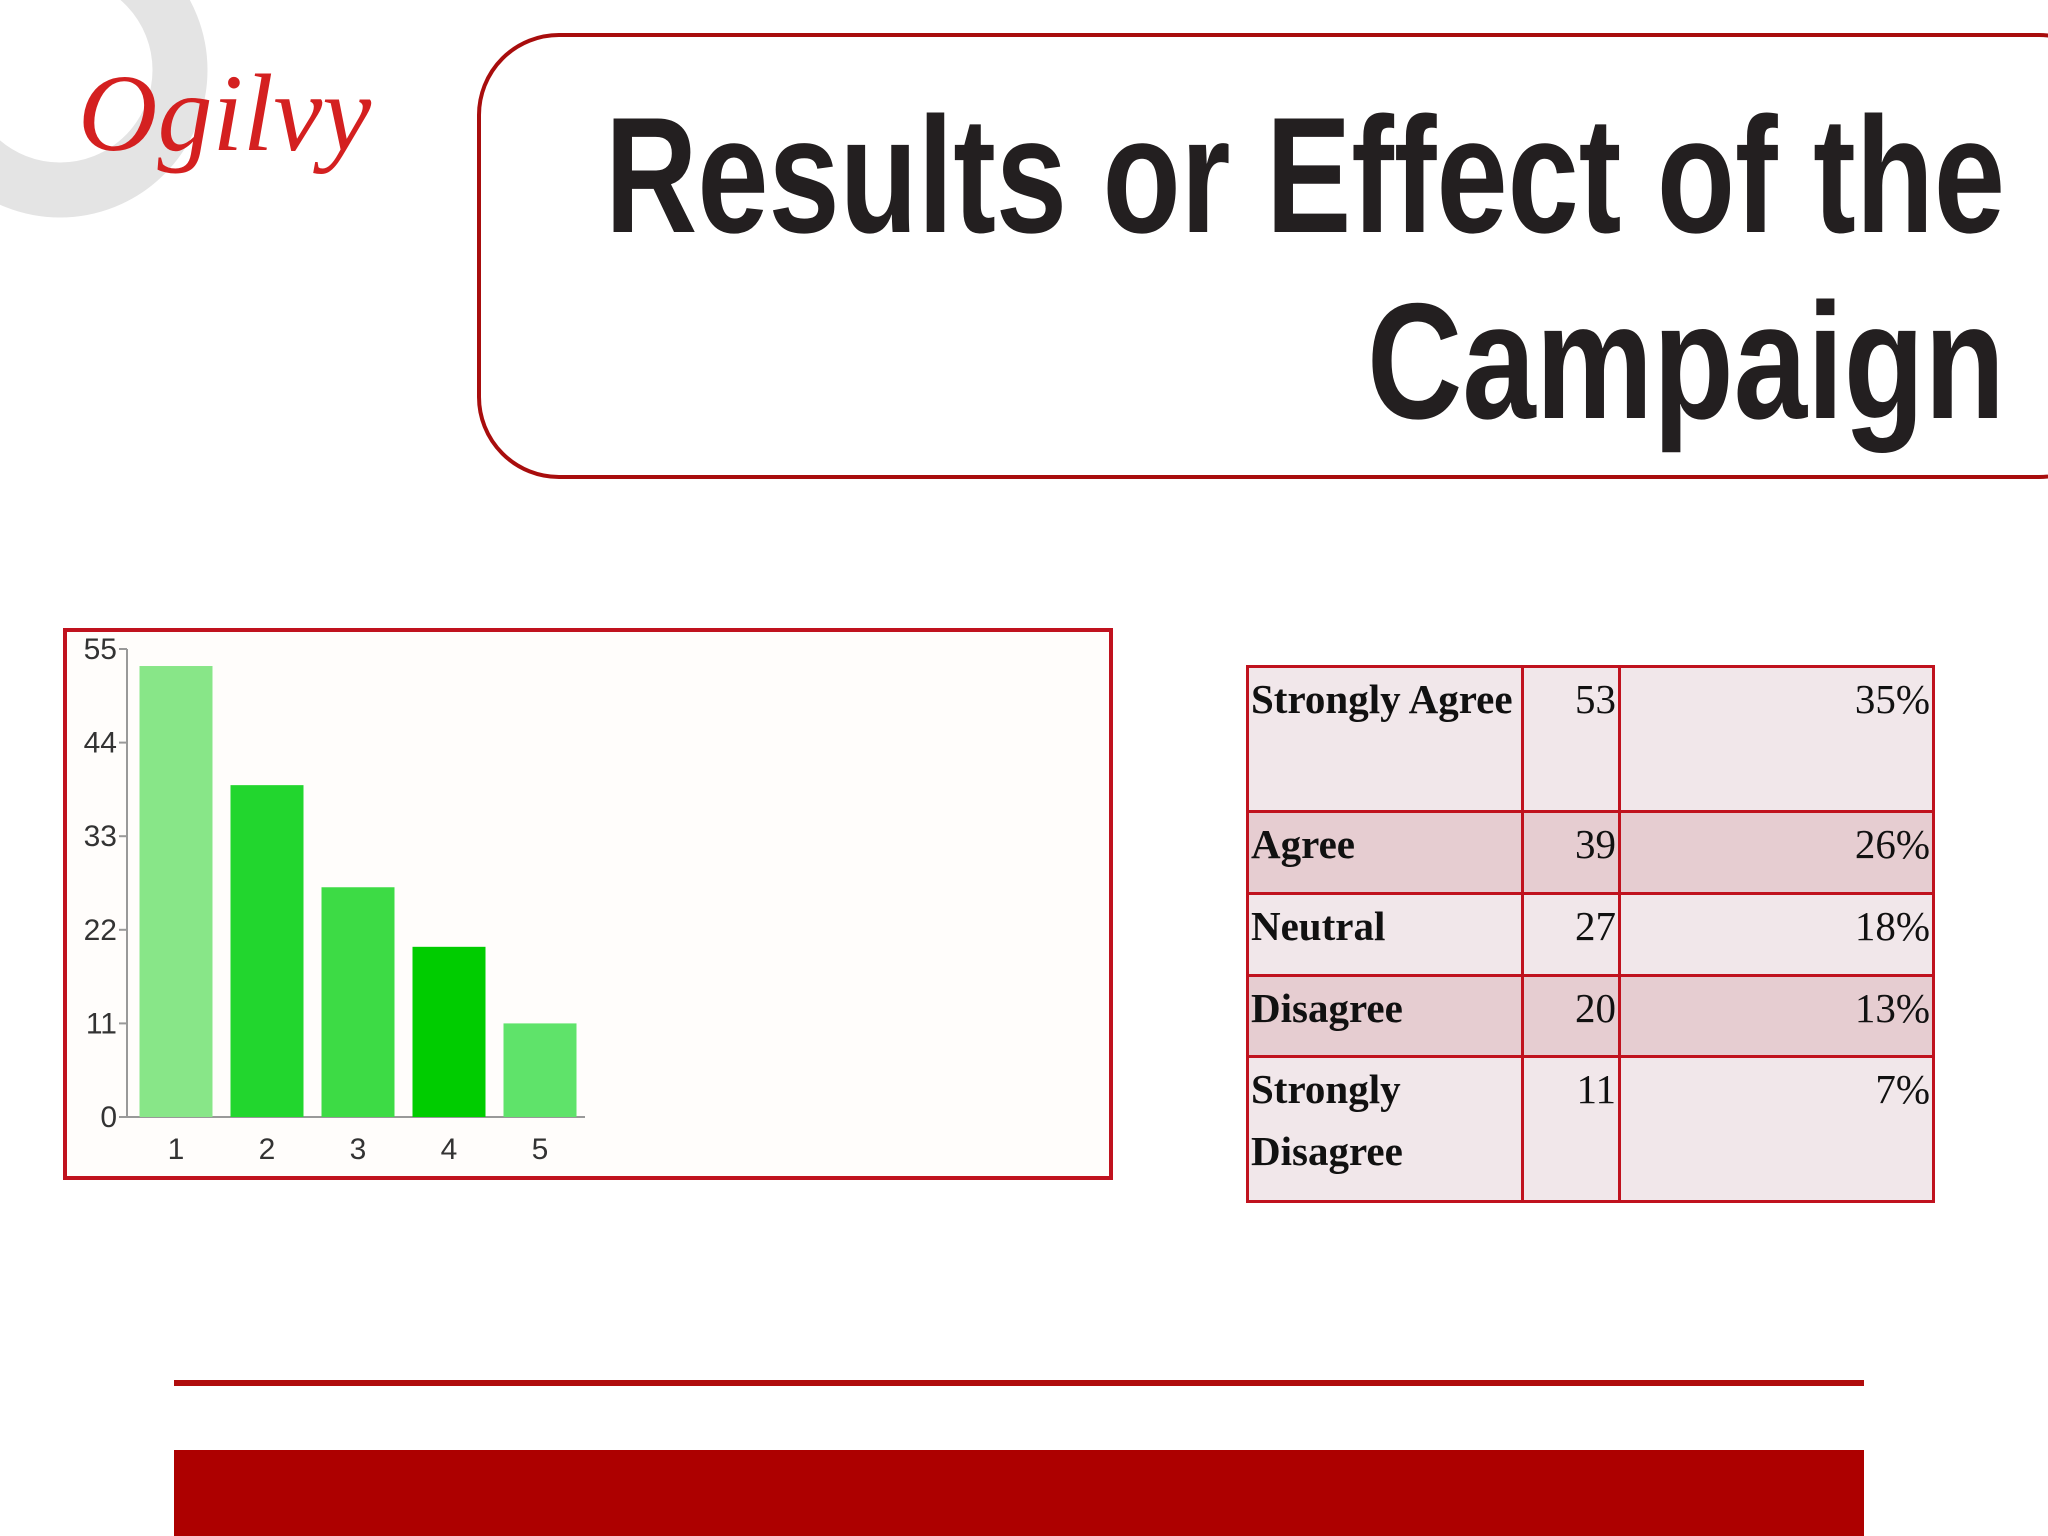 Image resolution: width=2048 pixels, height=1536 pixels. What do you see at coordinates (1571, 934) in the screenshot?
I see `table-cell: 27` at bounding box center [1571, 934].